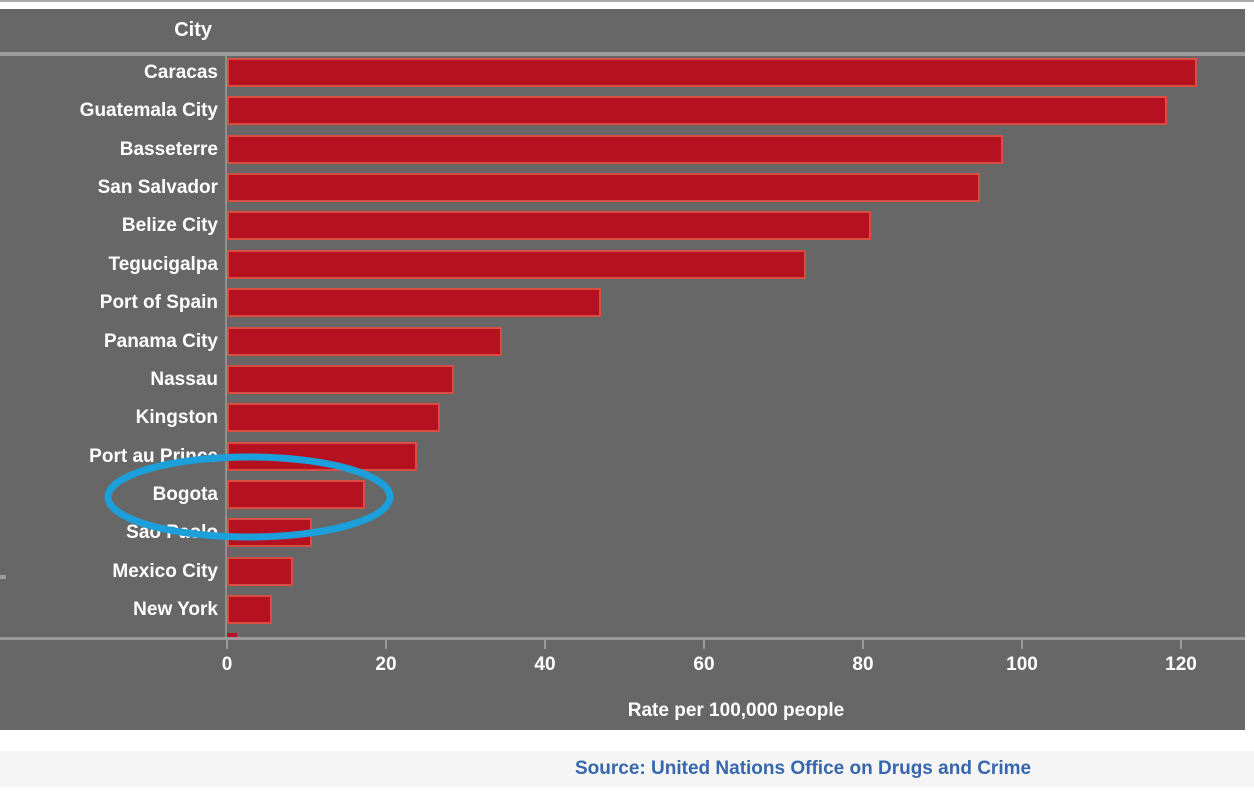 The width and height of the screenshot is (1254, 791). What do you see at coordinates (172, 532) in the screenshot?
I see `category-label: Sao Paolo` at bounding box center [172, 532].